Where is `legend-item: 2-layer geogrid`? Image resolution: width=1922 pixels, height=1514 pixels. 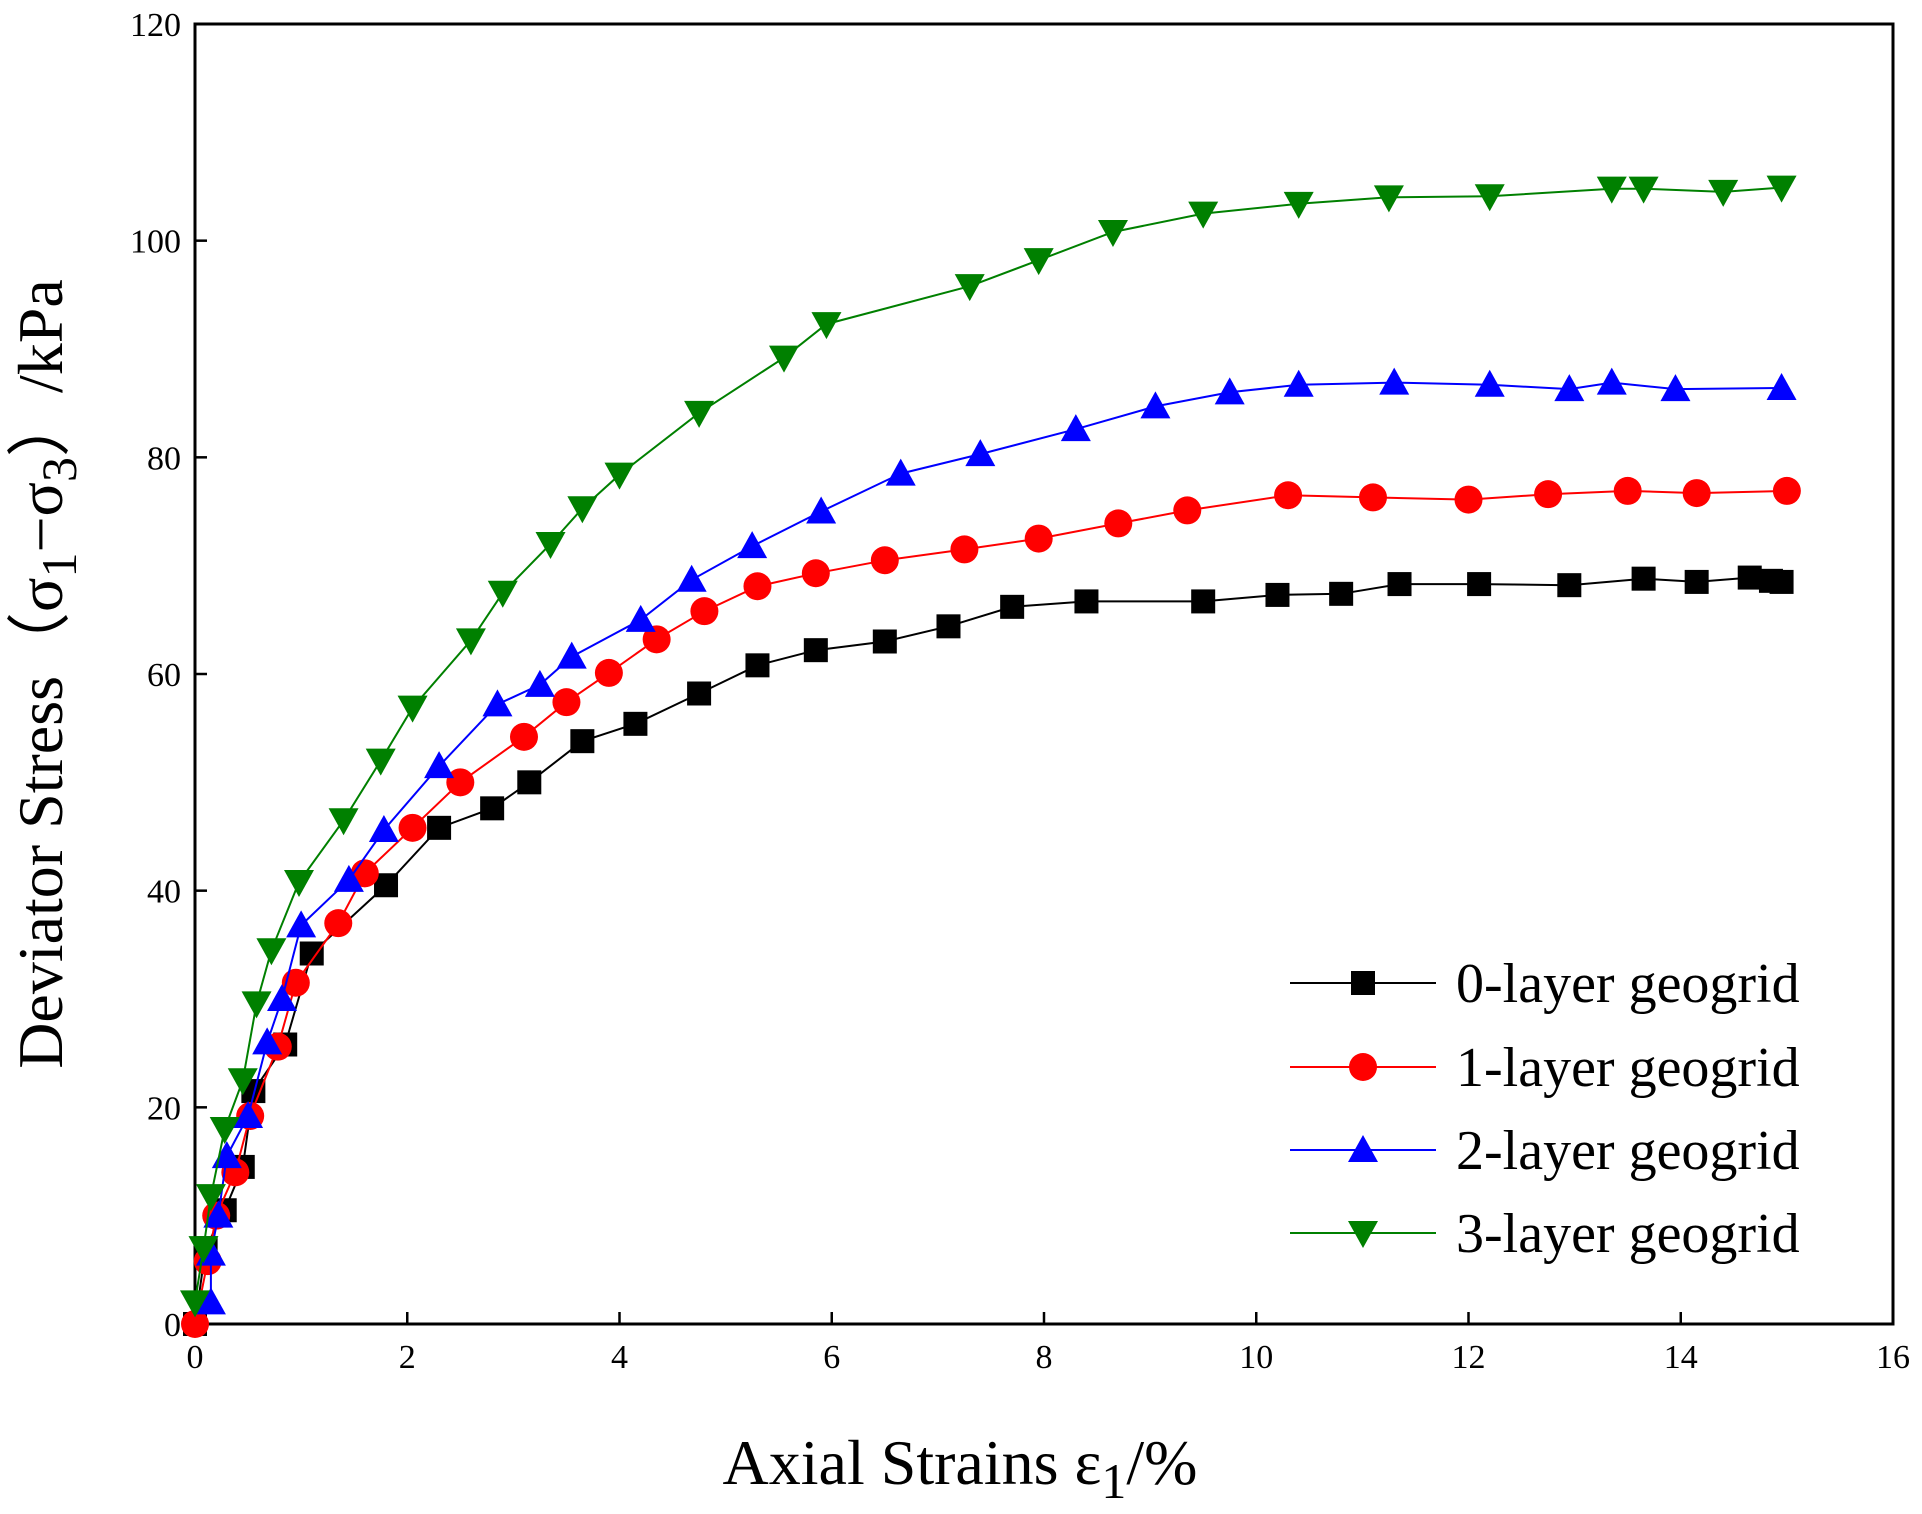
legend-item: 2-layer geogrid is located at coordinates (1545, 1151).